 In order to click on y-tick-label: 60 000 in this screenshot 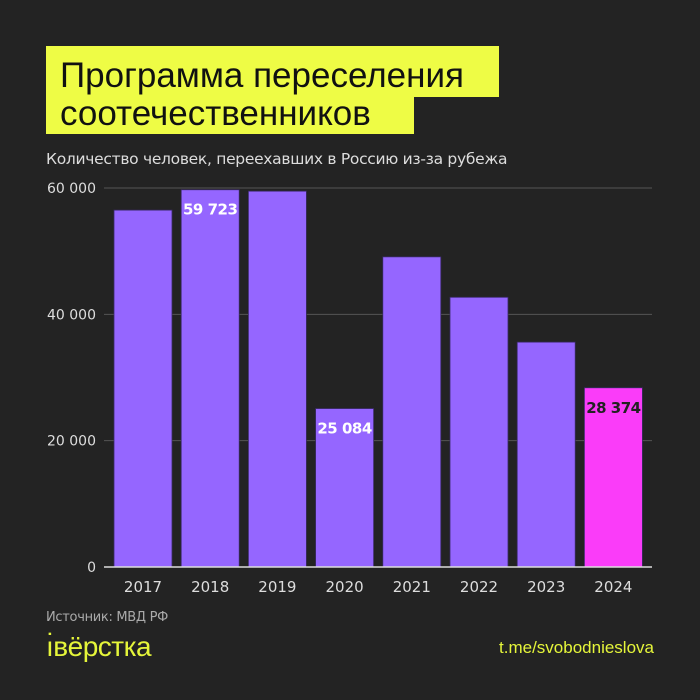, I will do `click(71, 189)`.